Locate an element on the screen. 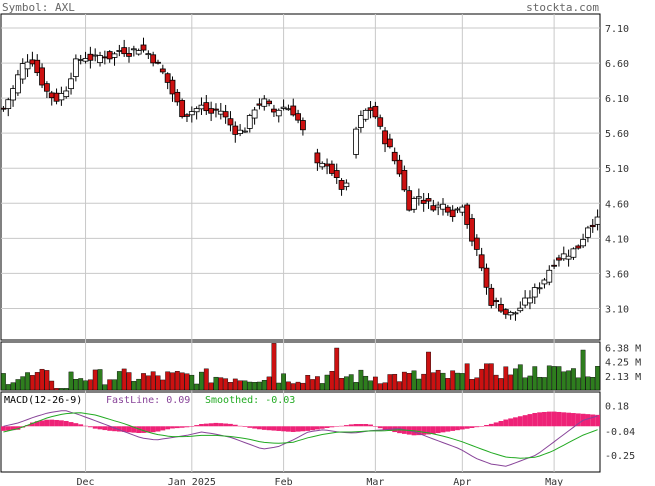 The image size is (655, 486). price-tick-label: 7.10 is located at coordinates (617, 29).